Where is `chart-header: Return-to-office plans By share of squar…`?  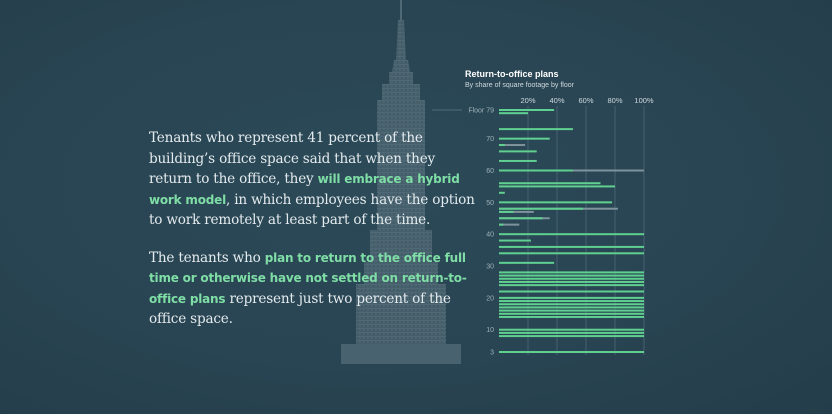
chart-header: Return-to-office plans By share of squar… is located at coordinates (519, 79).